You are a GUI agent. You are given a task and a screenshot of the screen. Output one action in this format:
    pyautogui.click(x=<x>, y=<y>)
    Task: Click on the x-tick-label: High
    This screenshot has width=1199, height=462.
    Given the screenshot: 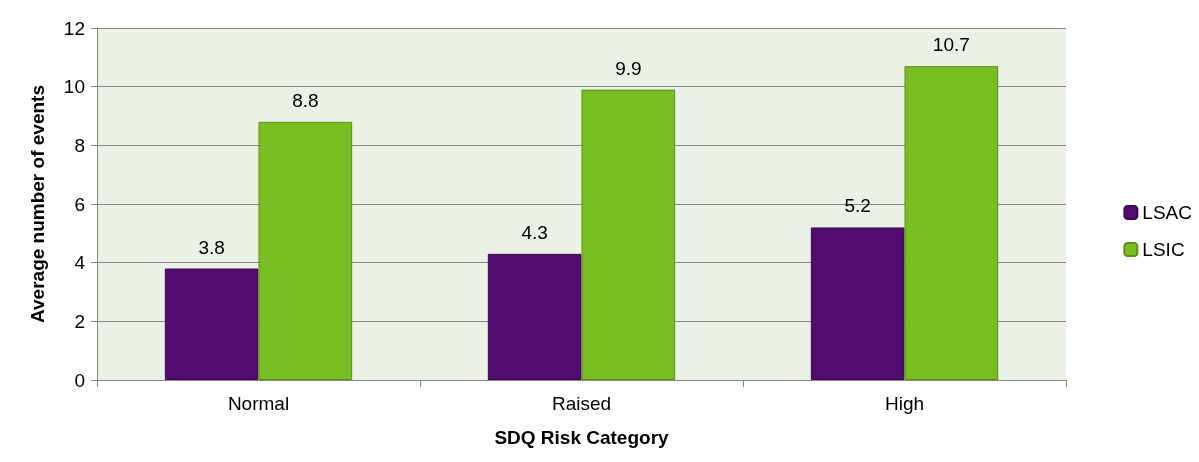 What is the action you would take?
    pyautogui.click(x=904, y=403)
    